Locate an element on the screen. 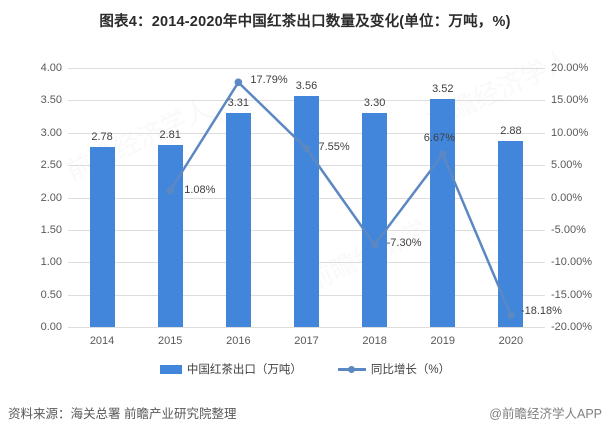 Image resolution: width=610 pixels, height=429 pixels. x-axis-tick: 2020 is located at coordinates (511, 341).